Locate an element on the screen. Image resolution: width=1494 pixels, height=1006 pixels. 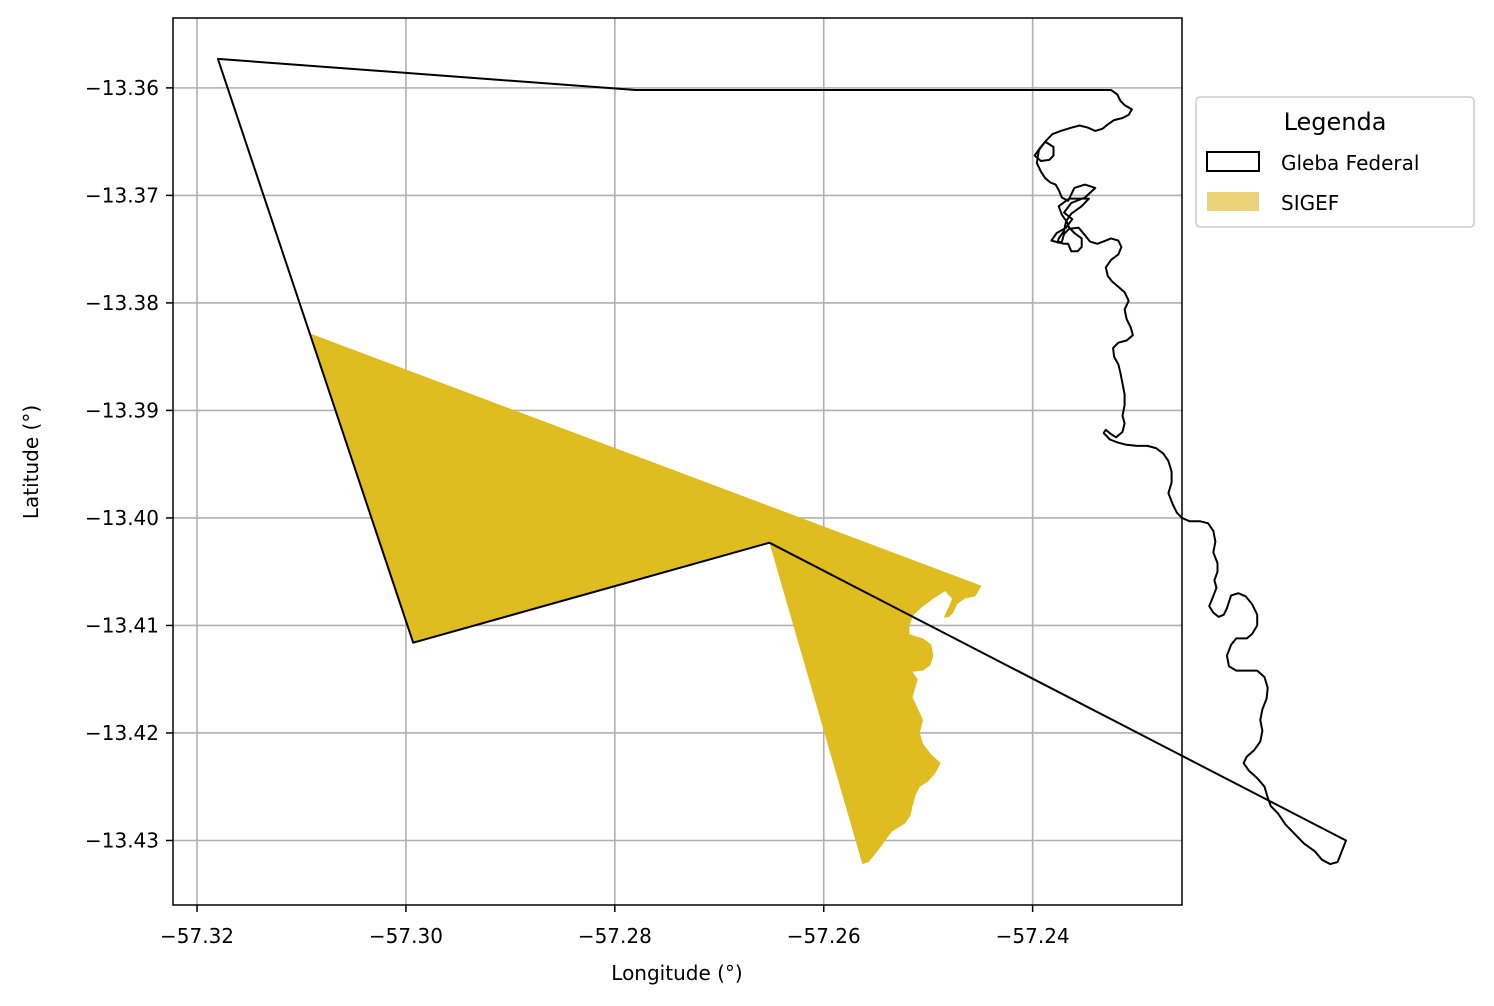
x-axis-ticks: −57.32 −57.30 −57.28 −57.26 −57.24 is located at coordinates (615, 926).